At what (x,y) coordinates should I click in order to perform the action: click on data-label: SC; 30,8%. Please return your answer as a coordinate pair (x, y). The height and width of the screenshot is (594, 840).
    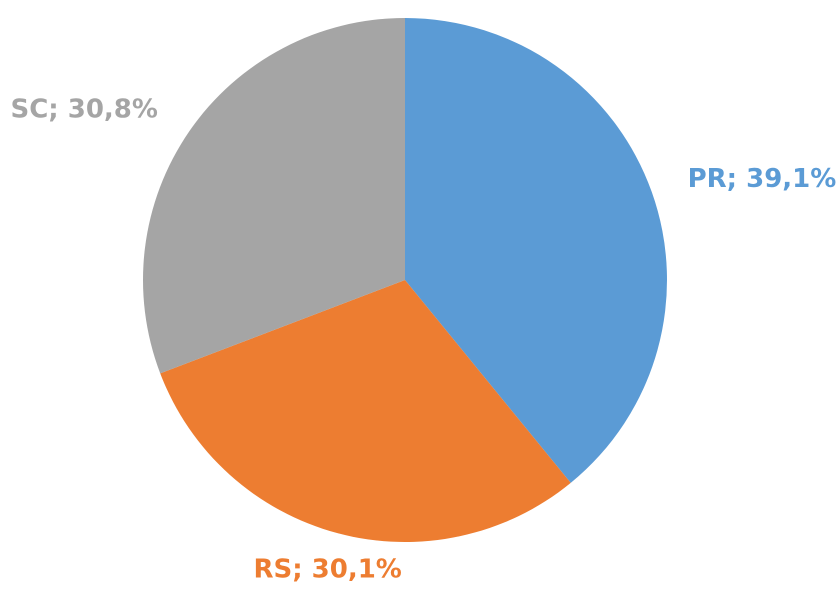
    Looking at the image, I should click on (83, 109).